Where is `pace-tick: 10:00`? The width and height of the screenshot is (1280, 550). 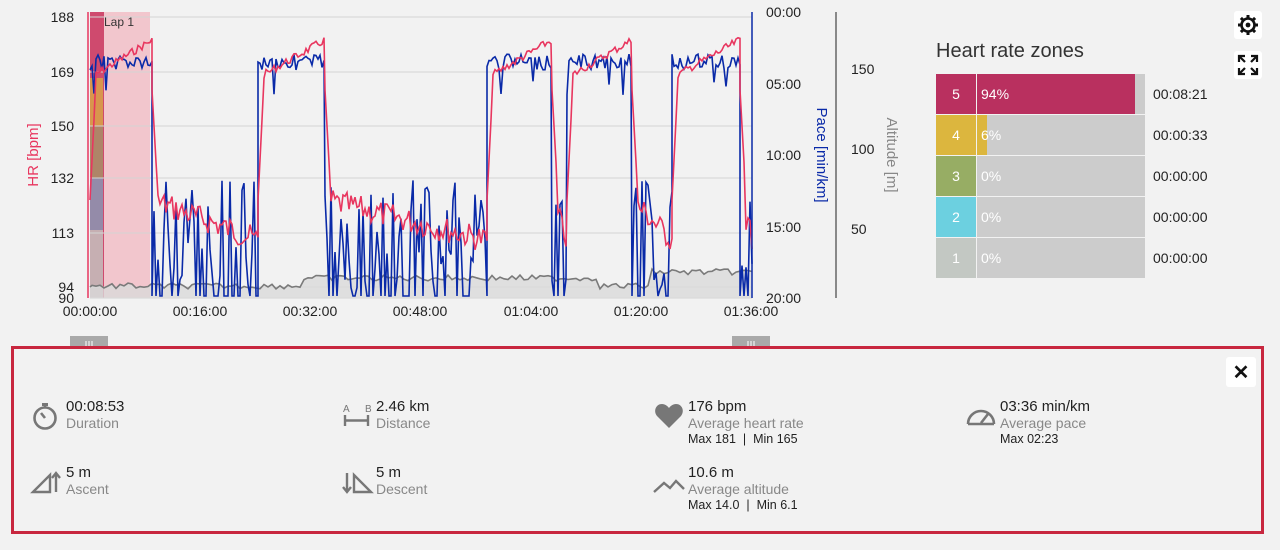 pace-tick: 10:00 is located at coordinates (783, 155).